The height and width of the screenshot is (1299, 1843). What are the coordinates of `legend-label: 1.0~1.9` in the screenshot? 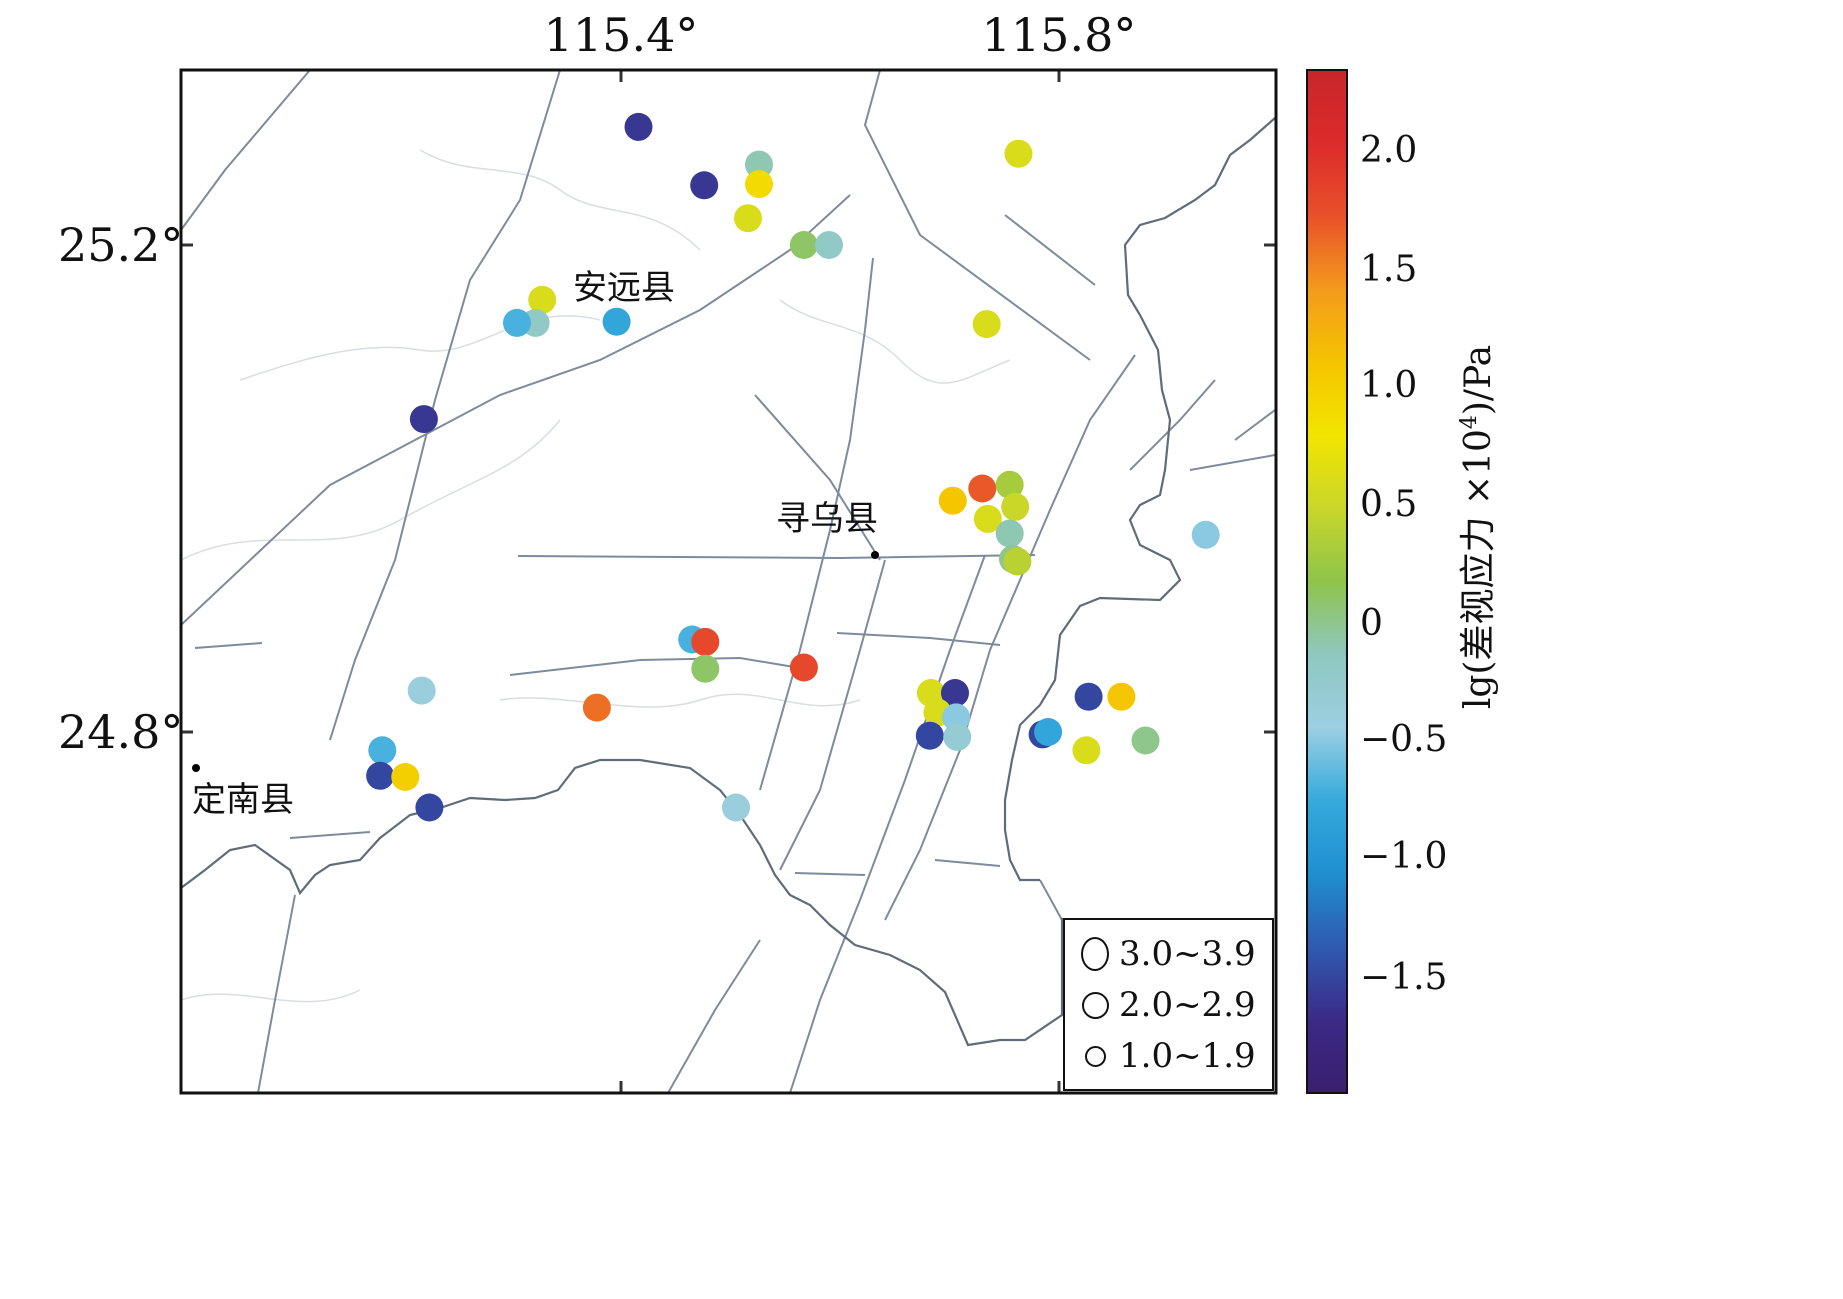 It's located at (1187, 1056).